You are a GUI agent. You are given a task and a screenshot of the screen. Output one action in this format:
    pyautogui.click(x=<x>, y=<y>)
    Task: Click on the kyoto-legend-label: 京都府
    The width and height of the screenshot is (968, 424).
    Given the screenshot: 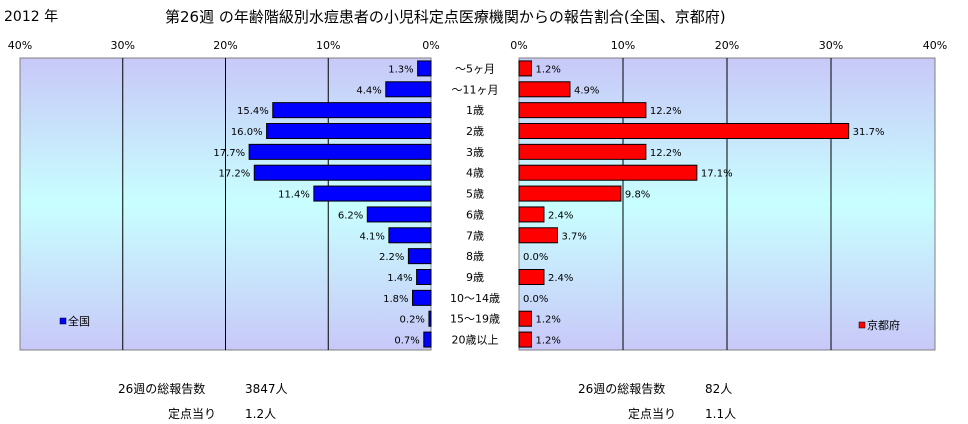 What is the action you would take?
    pyautogui.click(x=883, y=325)
    